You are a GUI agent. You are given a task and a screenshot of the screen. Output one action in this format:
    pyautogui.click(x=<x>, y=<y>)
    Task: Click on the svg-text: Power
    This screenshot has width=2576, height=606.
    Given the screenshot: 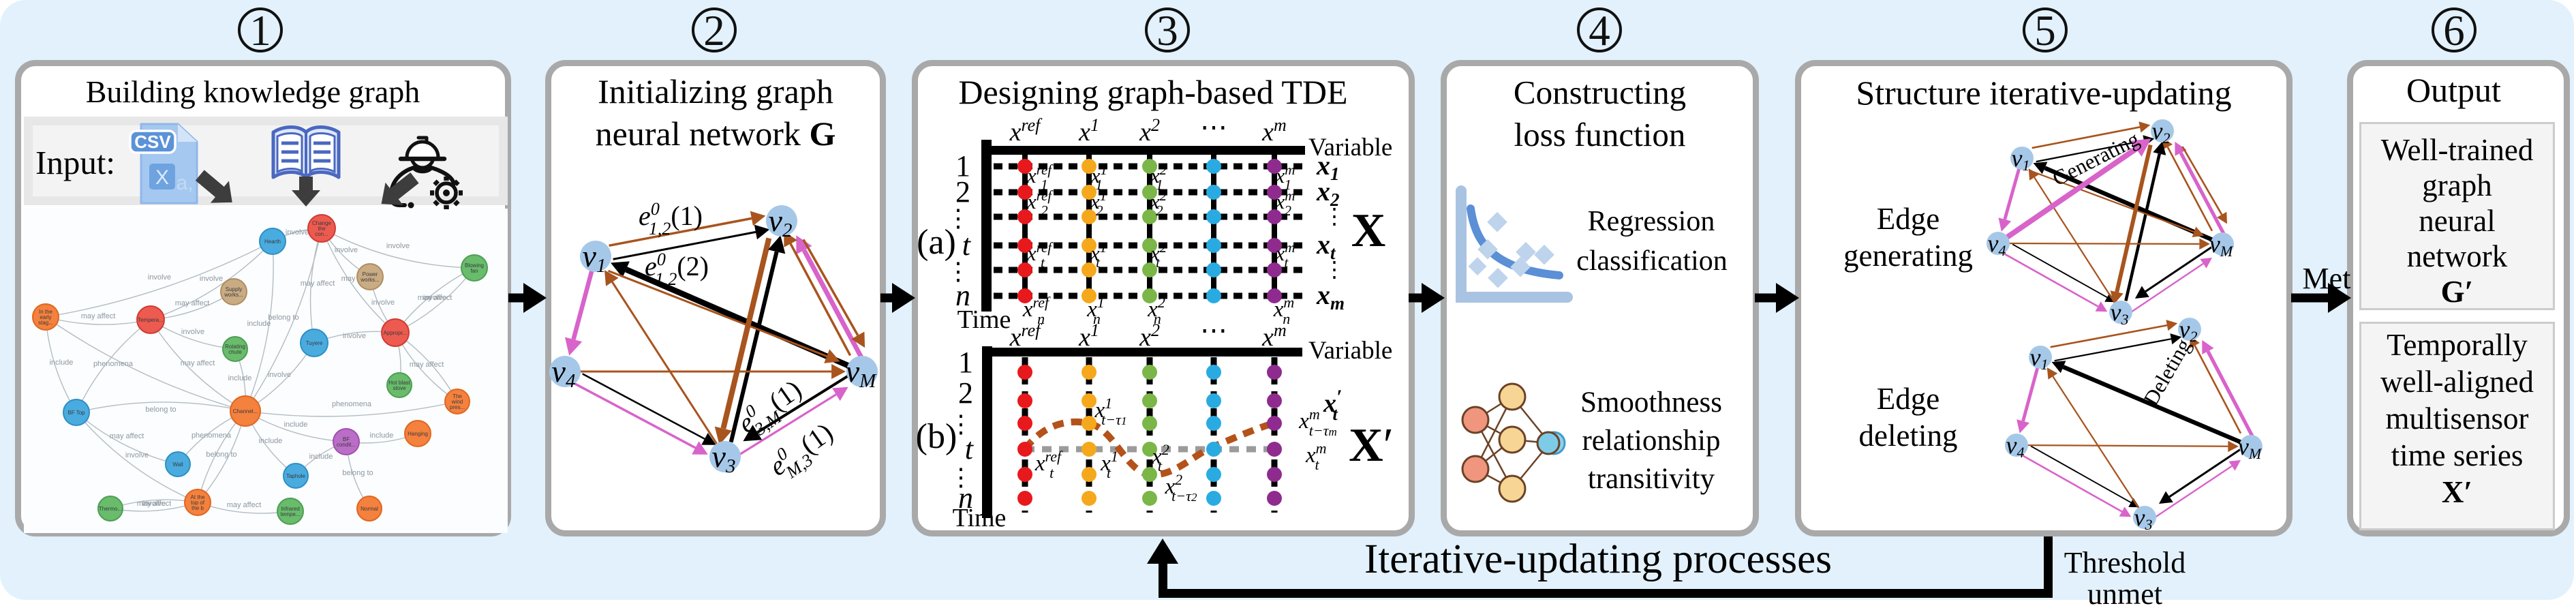 What is the action you would take?
    pyautogui.click(x=371, y=274)
    